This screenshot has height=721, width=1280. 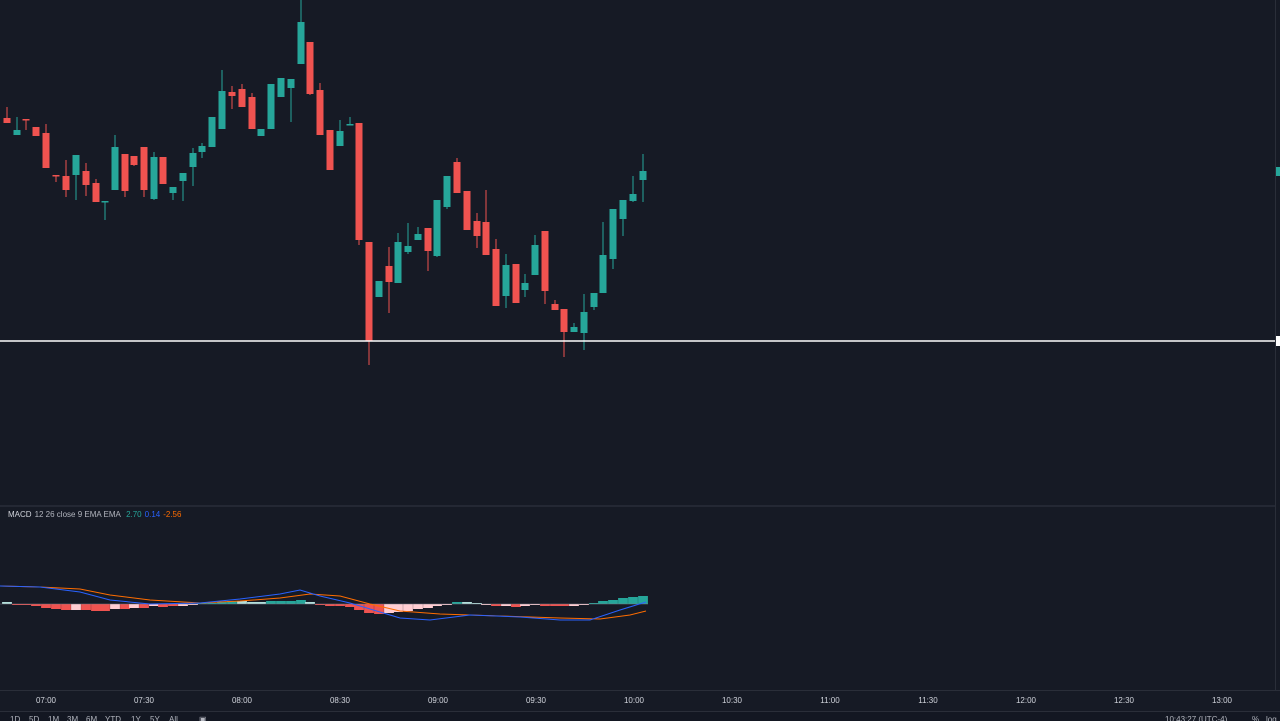 What do you see at coordinates (155, 718) in the screenshot?
I see `range-button-5y: 5Y` at bounding box center [155, 718].